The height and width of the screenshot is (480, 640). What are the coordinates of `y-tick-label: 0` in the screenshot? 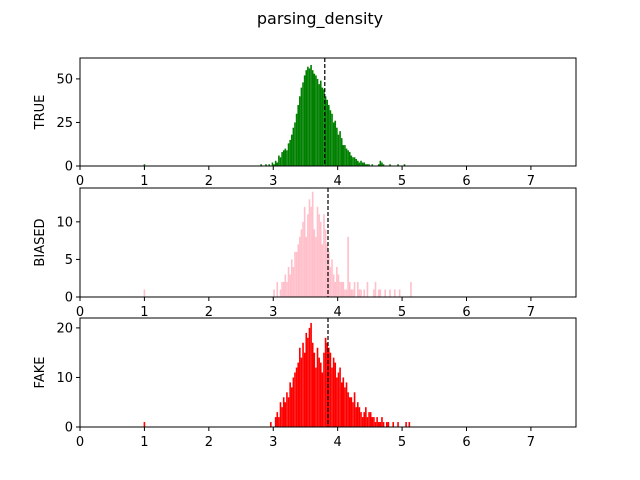 It's located at (69, 167).